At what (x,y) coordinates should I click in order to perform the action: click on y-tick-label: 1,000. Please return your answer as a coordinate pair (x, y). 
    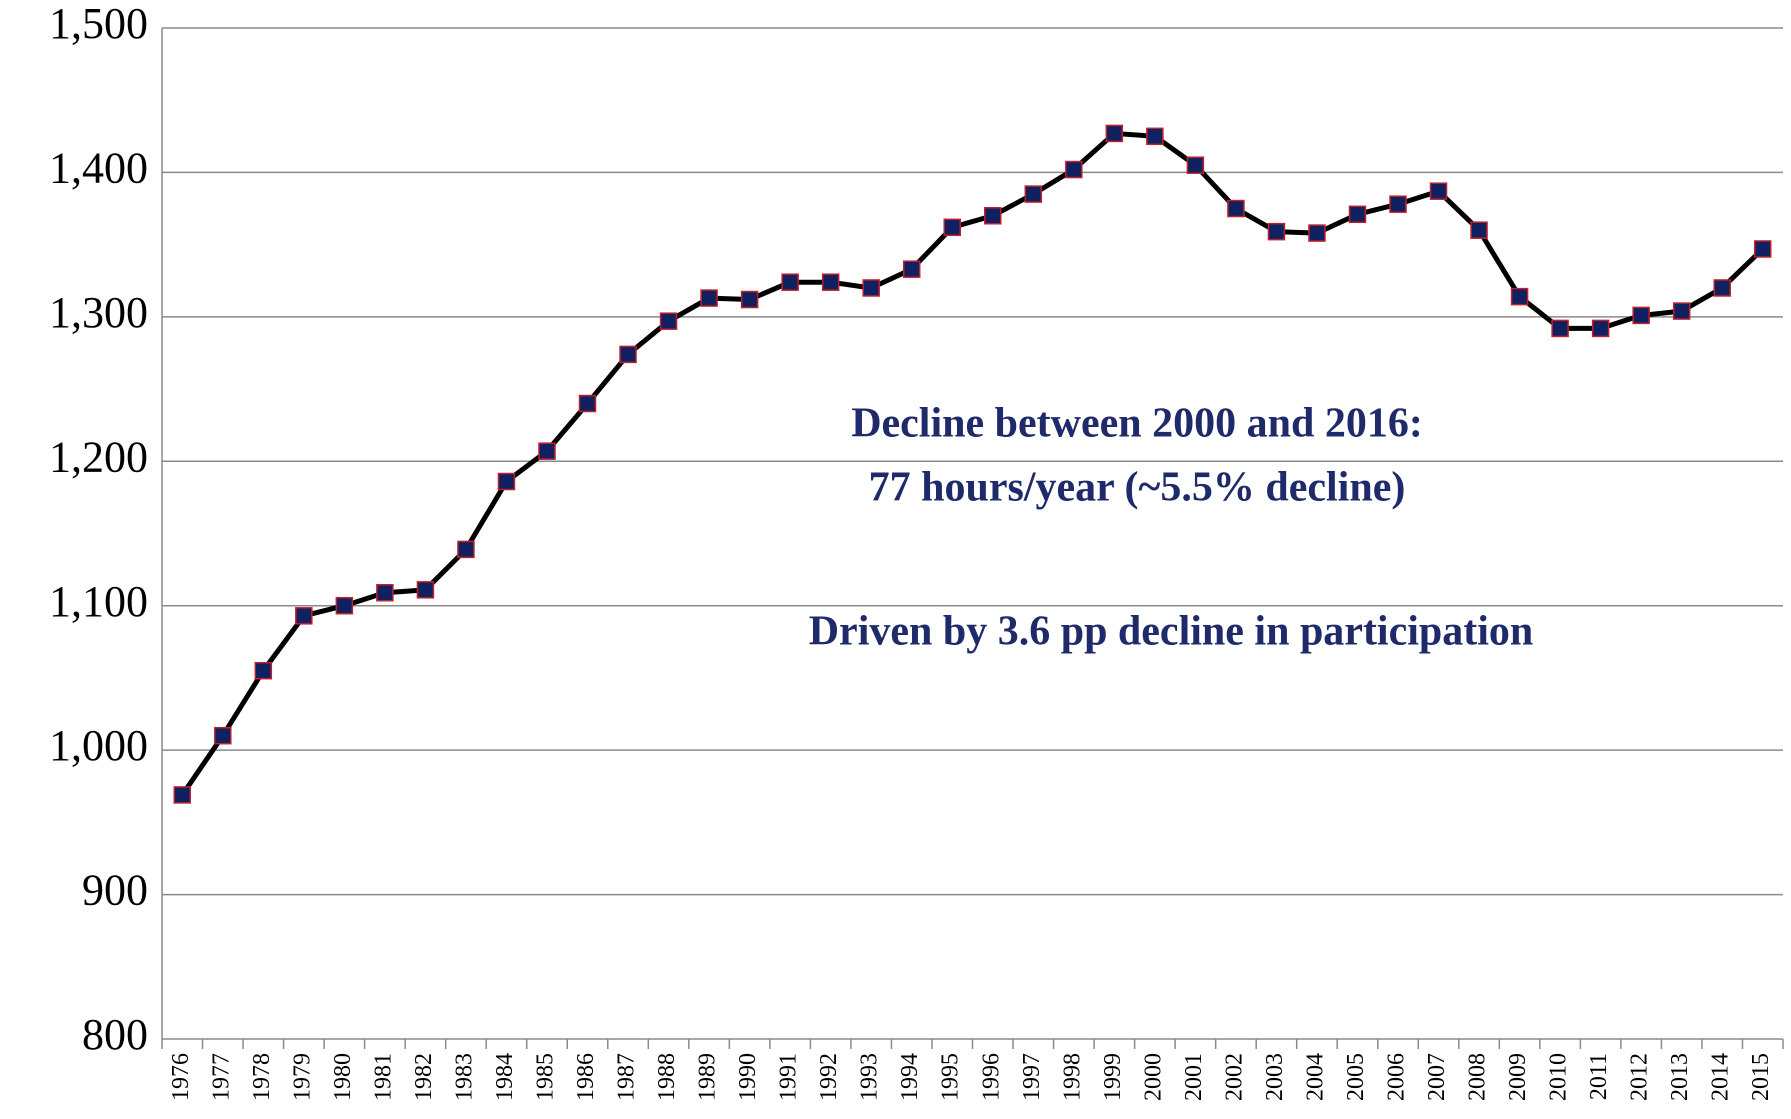
    Looking at the image, I should click on (98, 745).